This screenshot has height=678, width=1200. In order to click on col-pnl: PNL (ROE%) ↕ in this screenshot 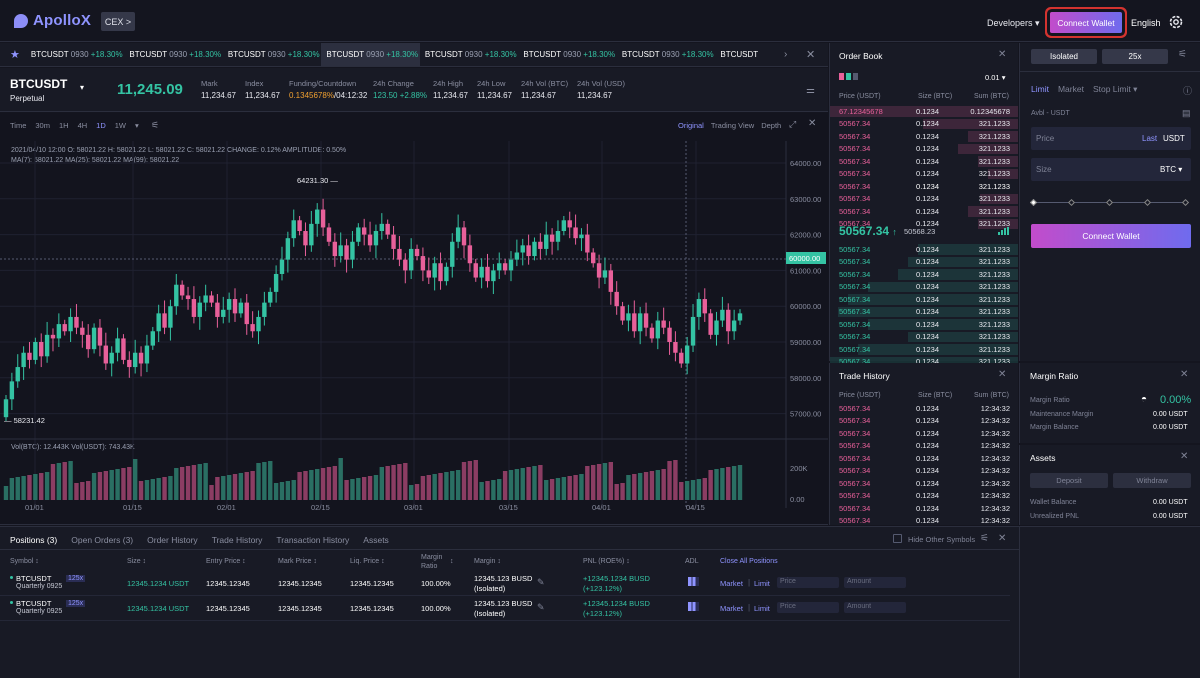, I will do `click(606, 561)`.